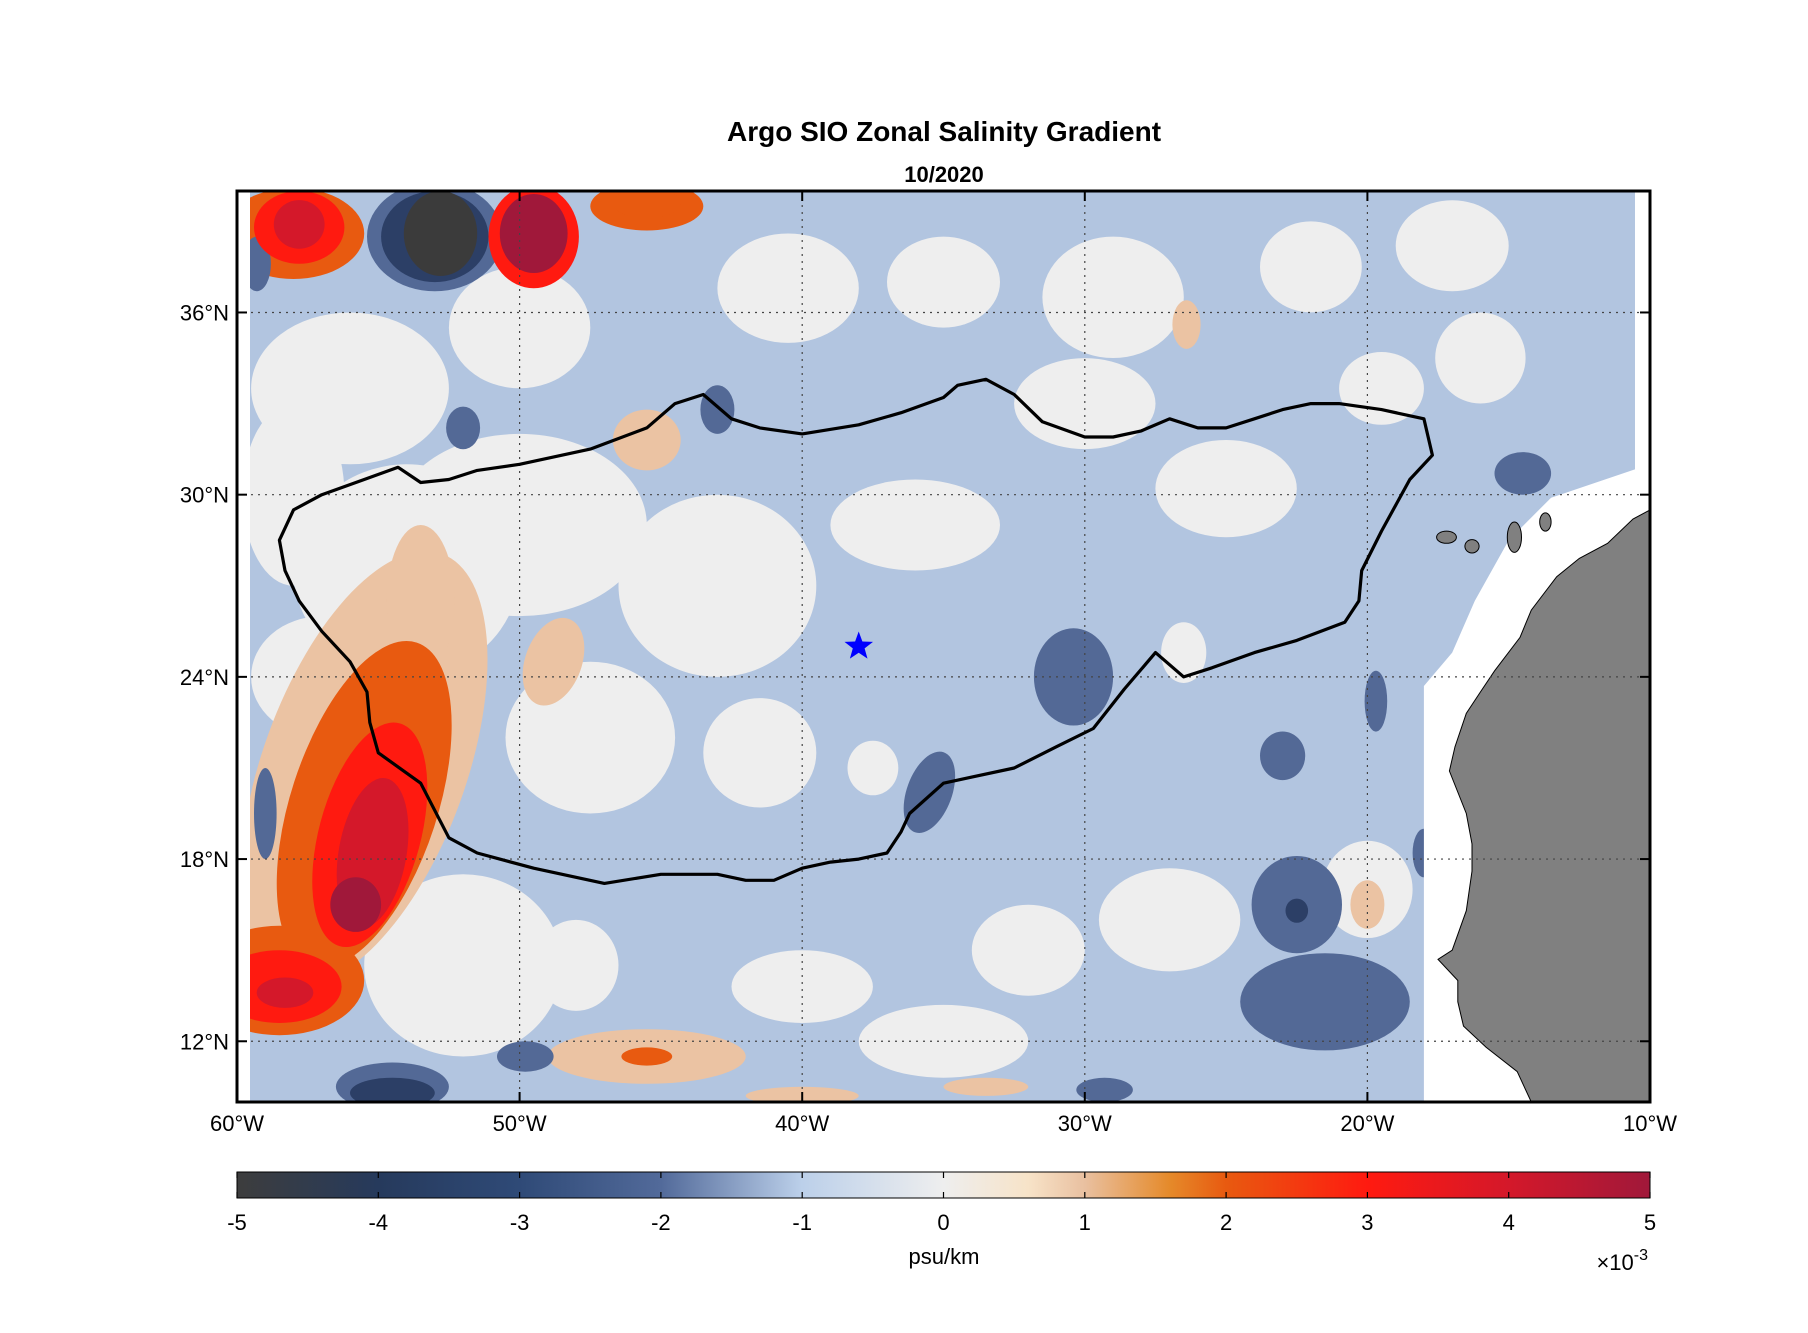 Image resolution: width=1808 pixels, height=1333 pixels. I want to click on map-title: Argo SIO Zonal Salinity Gradient, so click(944, 131).